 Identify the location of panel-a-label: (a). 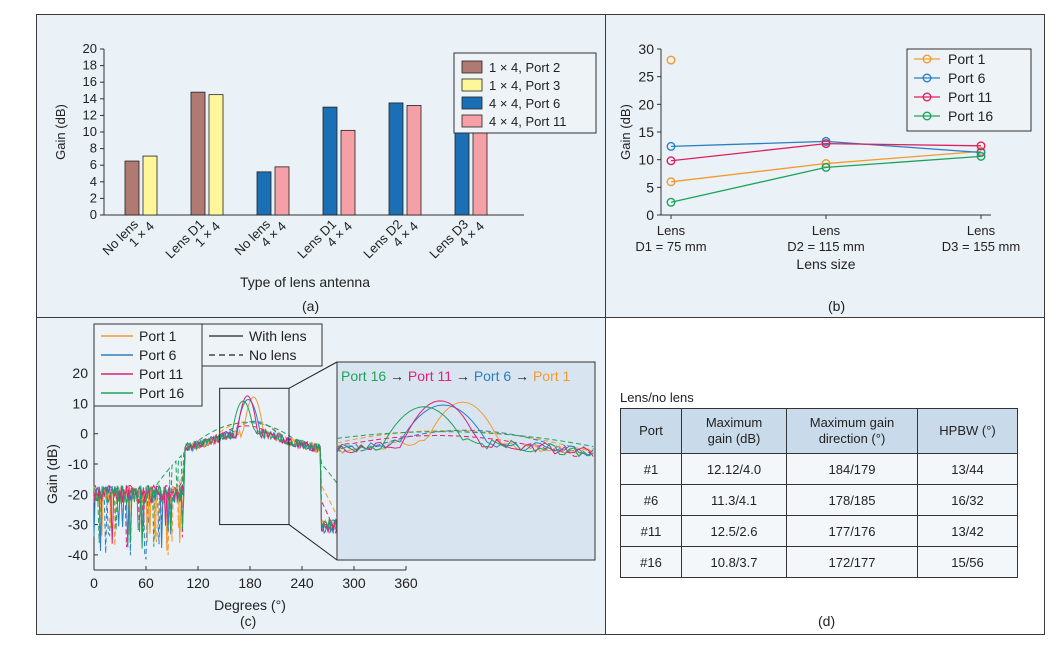
(311, 306).